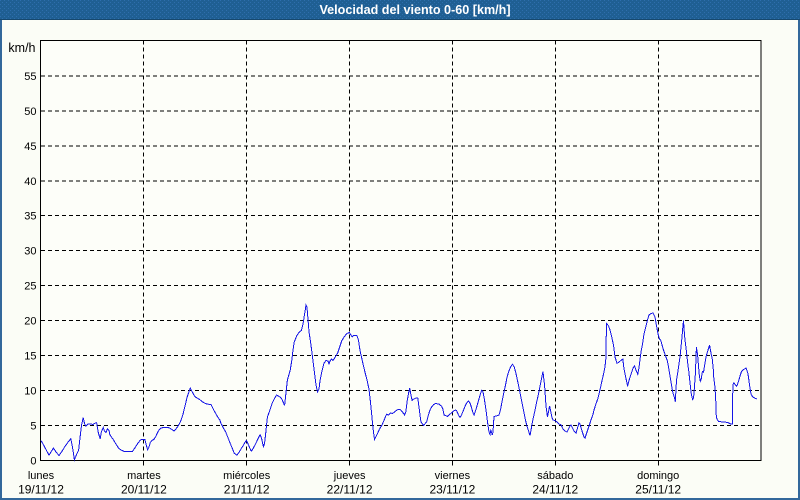 This screenshot has width=800, height=500. What do you see at coordinates (30, 322) in the screenshot?
I see `svg-text: 20` at bounding box center [30, 322].